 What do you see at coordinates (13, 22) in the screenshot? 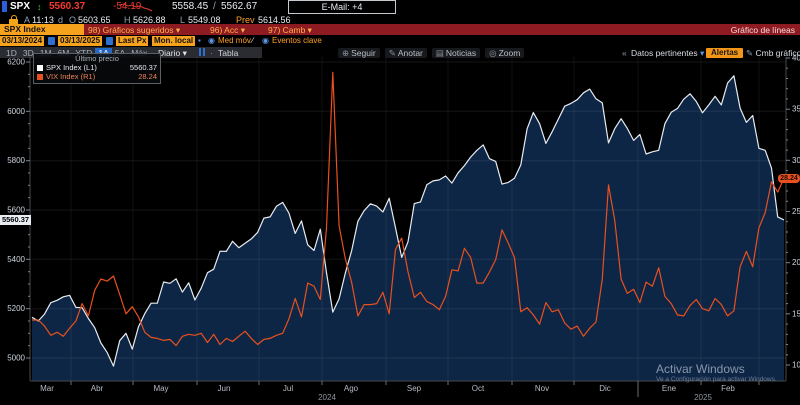
I see `lock-icon` at bounding box center [13, 22].